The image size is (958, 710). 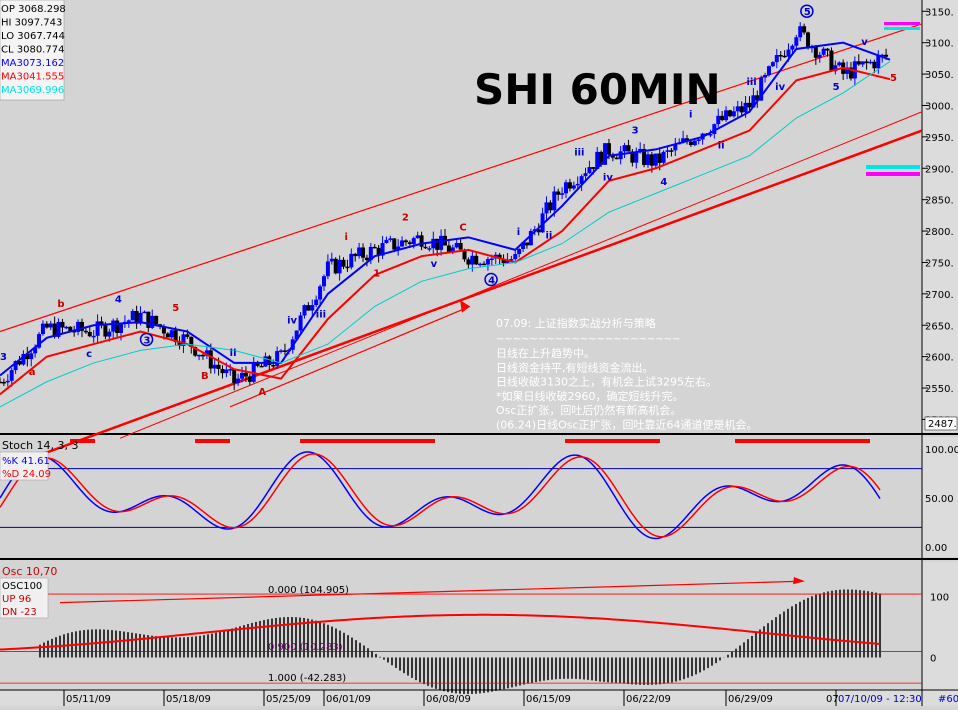 What do you see at coordinates (233, 353) in the screenshot?
I see `wave-label: ii` at bounding box center [233, 353].